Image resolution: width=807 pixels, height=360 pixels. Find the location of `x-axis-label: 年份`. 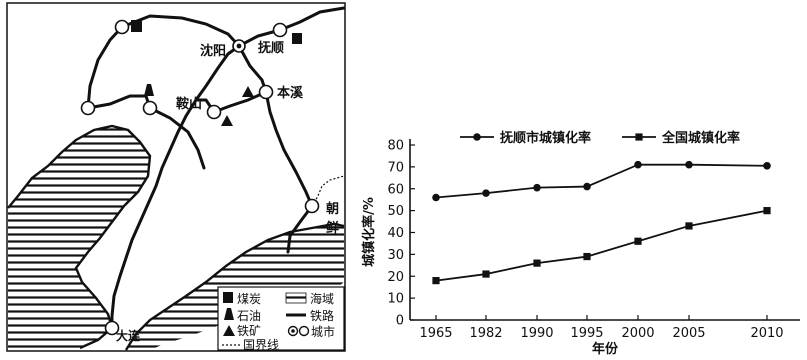

x-axis-label: 年份 is located at coordinates (605, 348).